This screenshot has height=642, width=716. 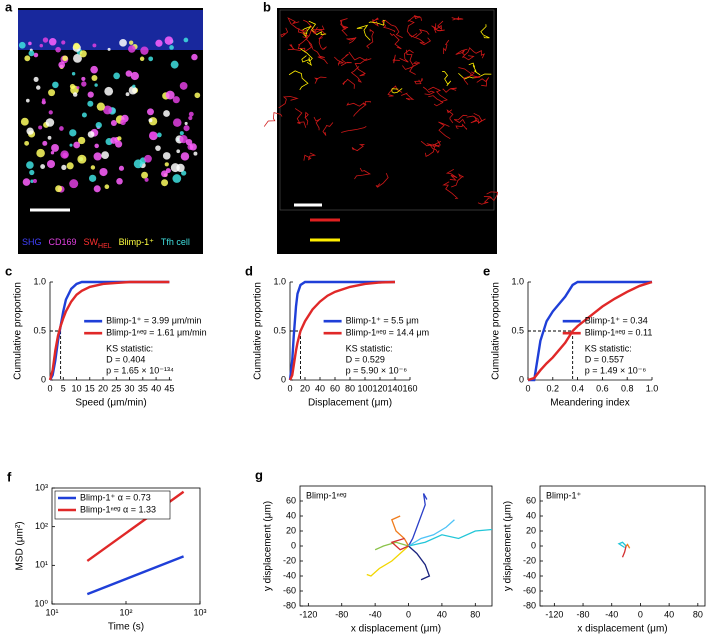 I want to click on y-tick-label: 20, so click(x=531, y=530).